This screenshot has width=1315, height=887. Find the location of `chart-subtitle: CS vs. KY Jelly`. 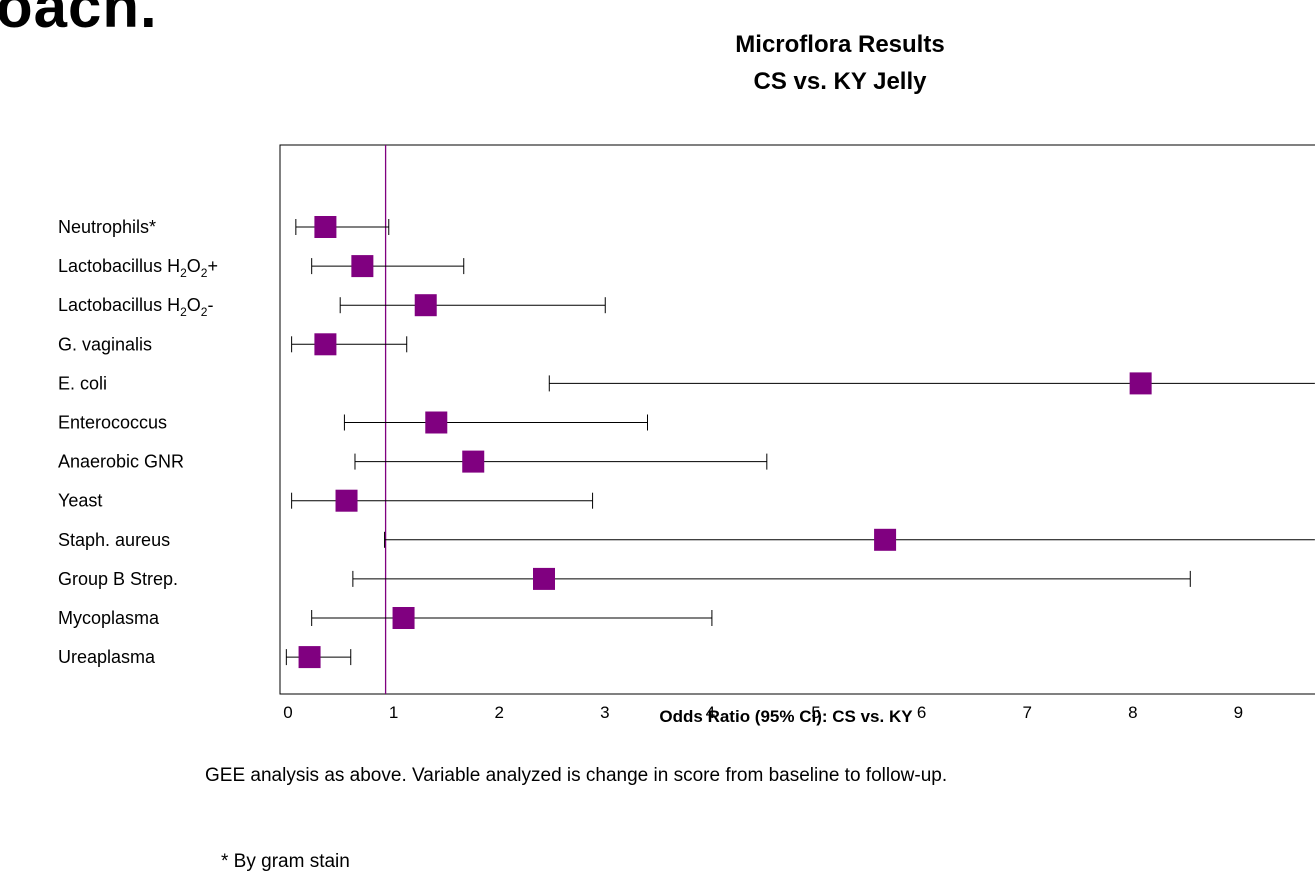

chart-subtitle: CS vs. KY Jelly is located at coordinates (840, 81).